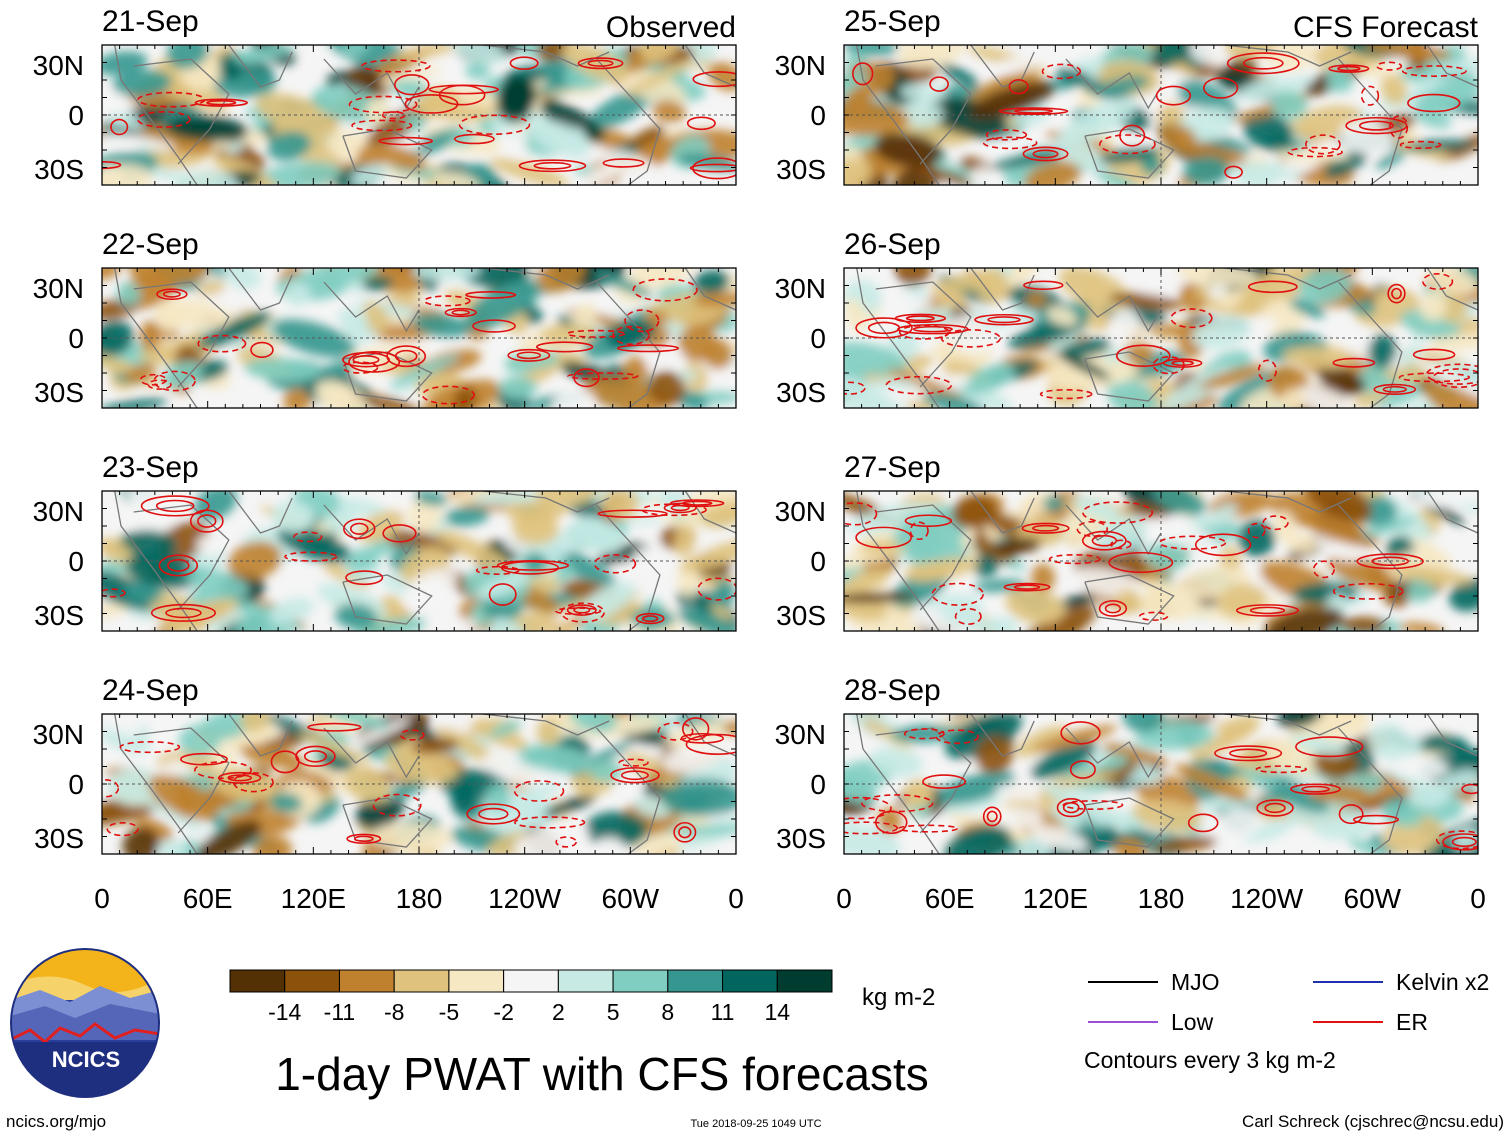 The width and height of the screenshot is (1510, 1137). I want to click on map-panel-26-Sep, so click(1161, 338).